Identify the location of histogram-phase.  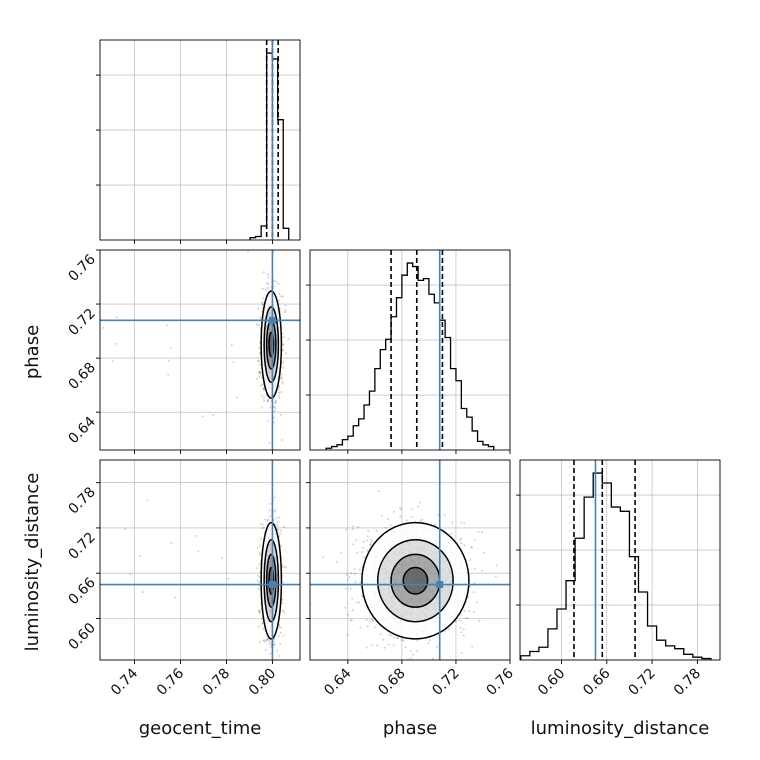
(410, 356).